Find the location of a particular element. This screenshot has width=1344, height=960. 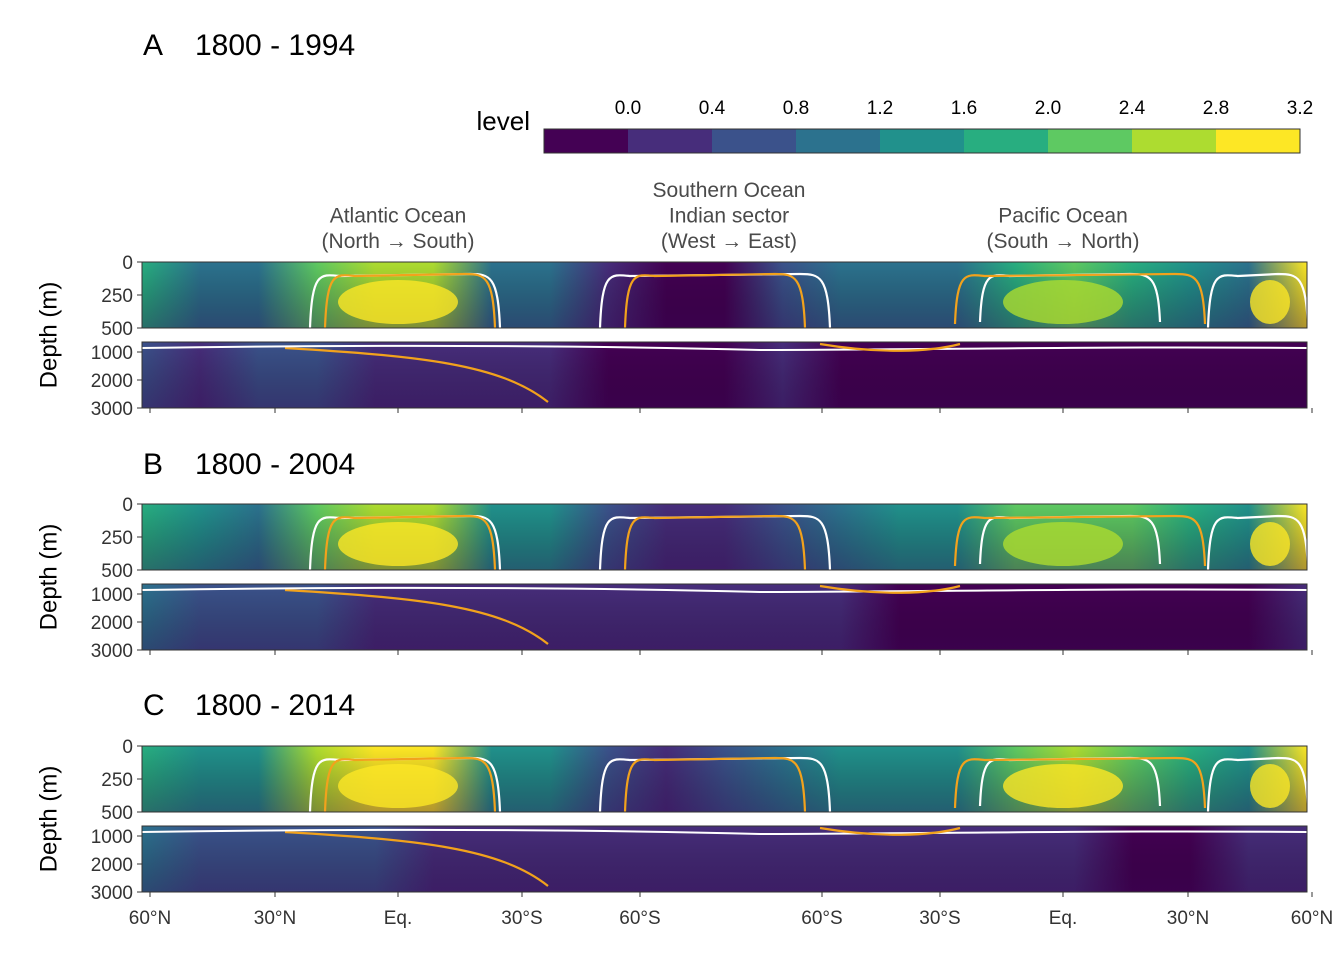

legend-tick-label: 0.8 is located at coordinates (796, 108).